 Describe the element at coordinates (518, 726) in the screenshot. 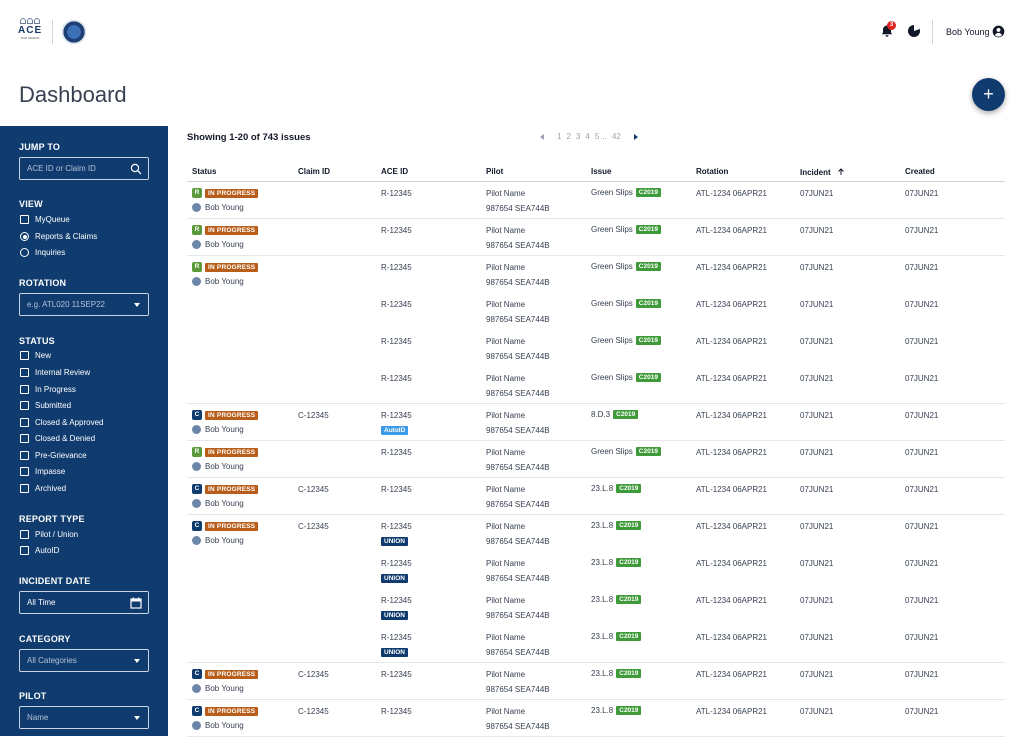

I see `pilot-id: 987654 SEA744B` at that location.